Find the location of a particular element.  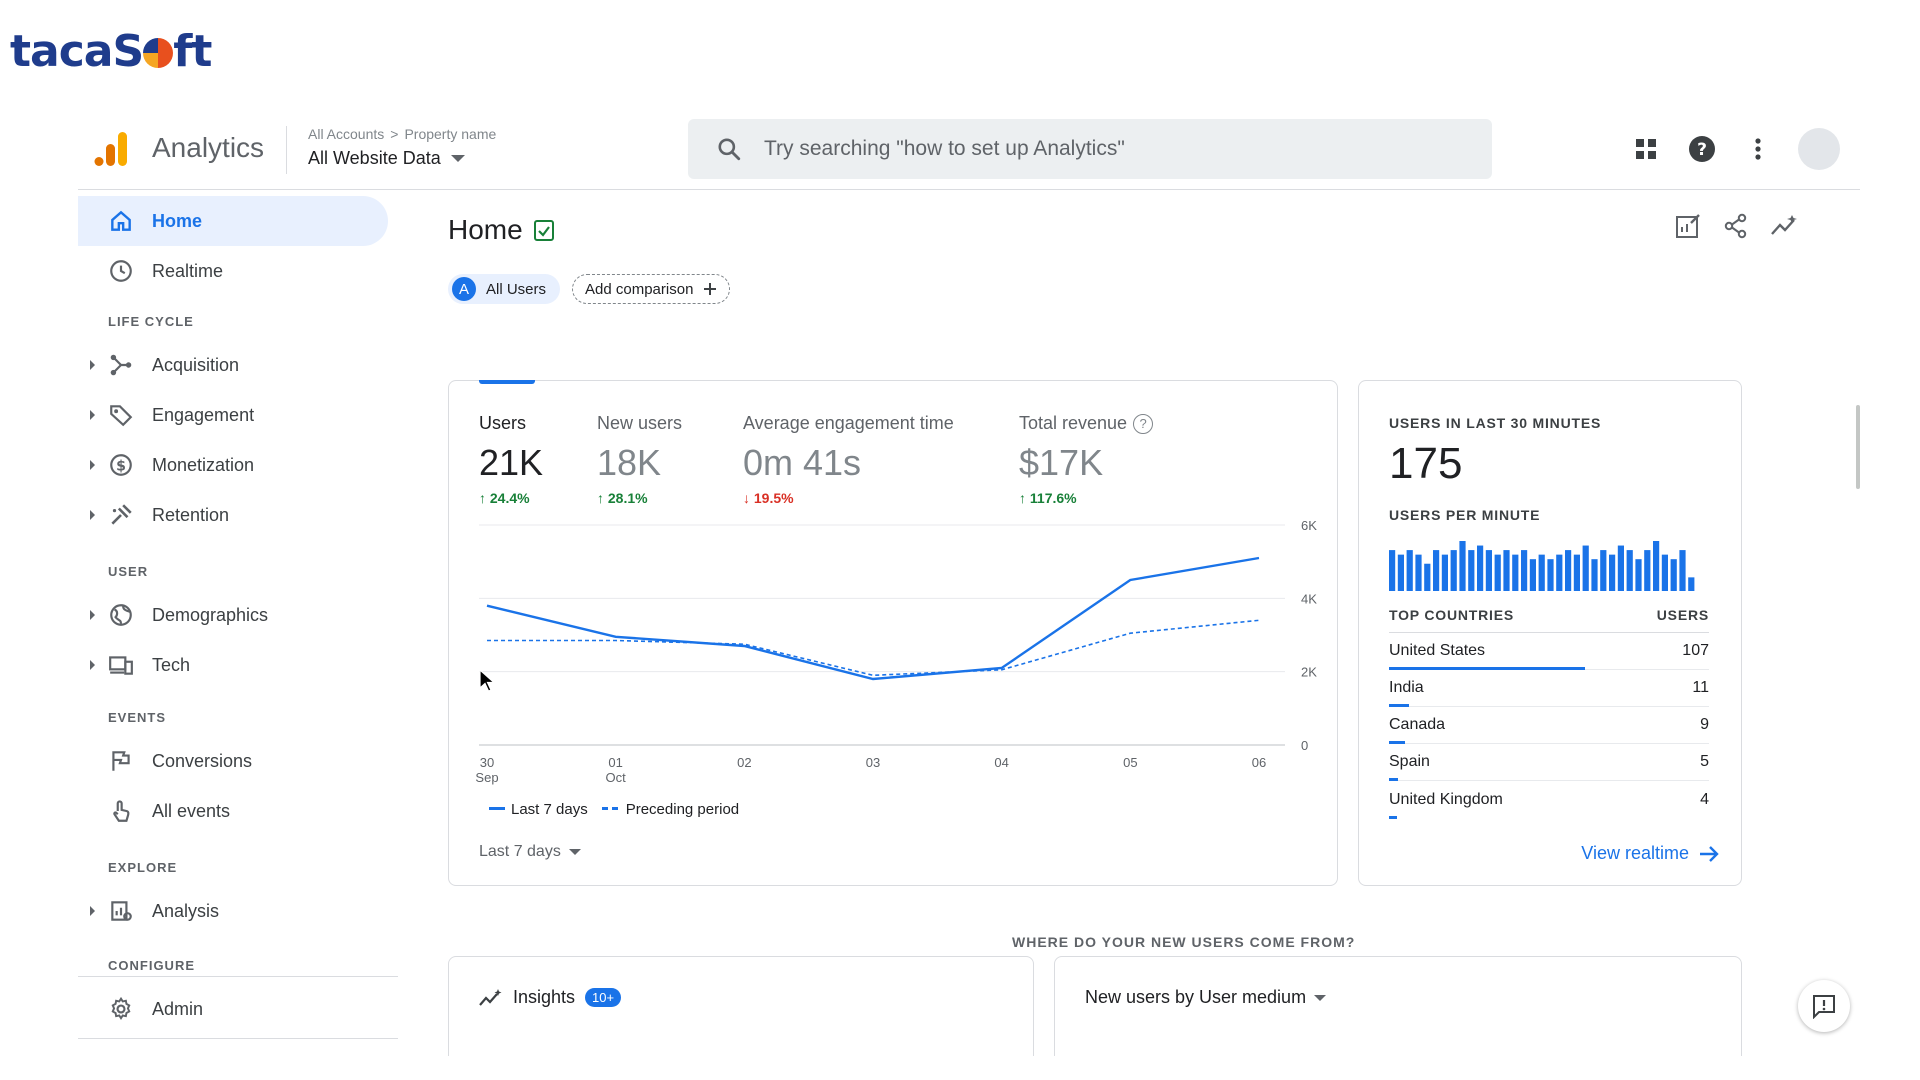

scrollbar-thumb is located at coordinates (1858, 447).